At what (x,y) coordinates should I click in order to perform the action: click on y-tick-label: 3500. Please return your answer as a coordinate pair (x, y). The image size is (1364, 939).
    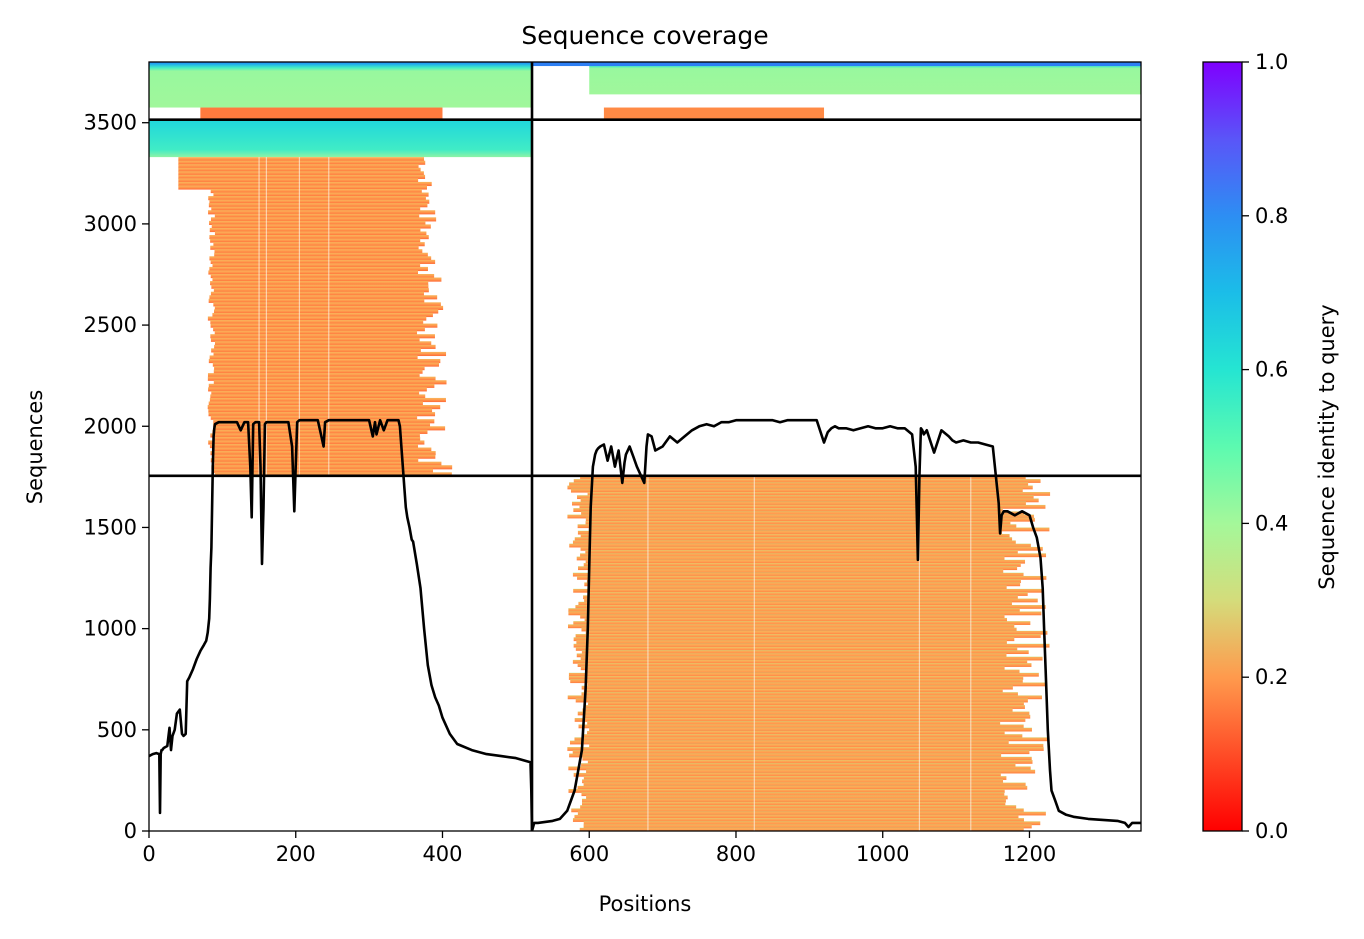
    Looking at the image, I should click on (110, 123).